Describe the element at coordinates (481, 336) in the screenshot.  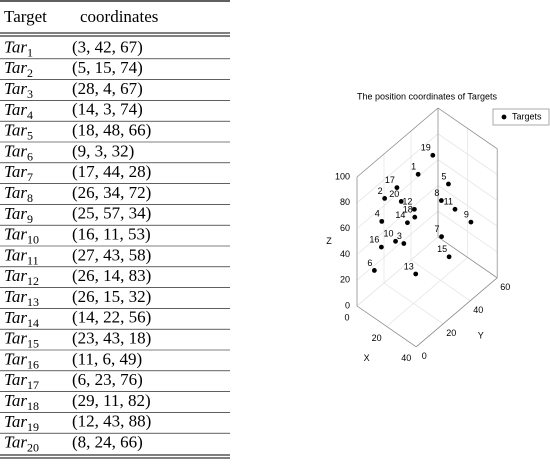
I see `y-axis-label: Y` at that location.